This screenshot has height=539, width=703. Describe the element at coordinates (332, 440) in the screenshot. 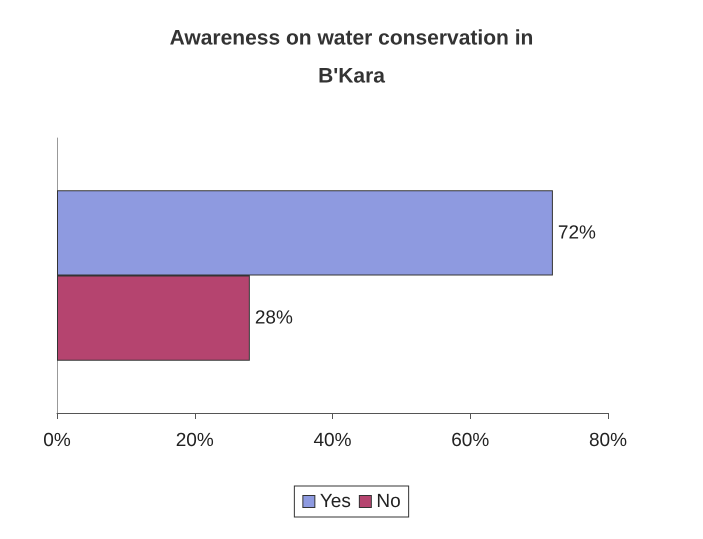

I see `x-tick-label: 40%` at that location.